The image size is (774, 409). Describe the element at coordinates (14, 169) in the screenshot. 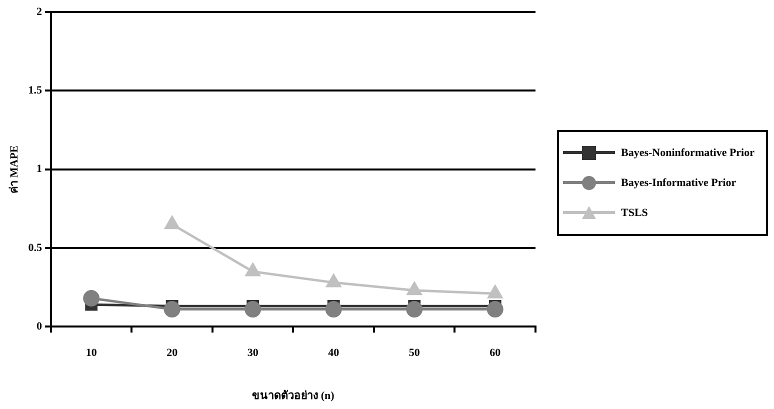

I see `y-axis-title: ค่า MAPE` at that location.